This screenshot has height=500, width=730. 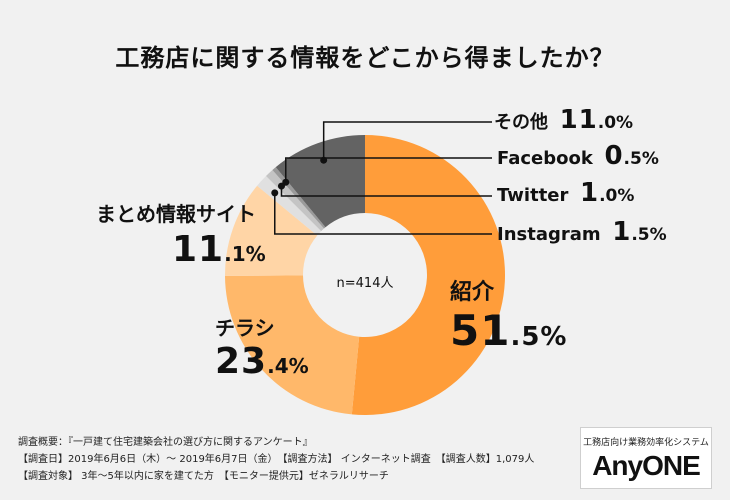 I want to click on anyone-logo: 工務店向け業務効率化システム AnyONE, so click(x=646, y=458).